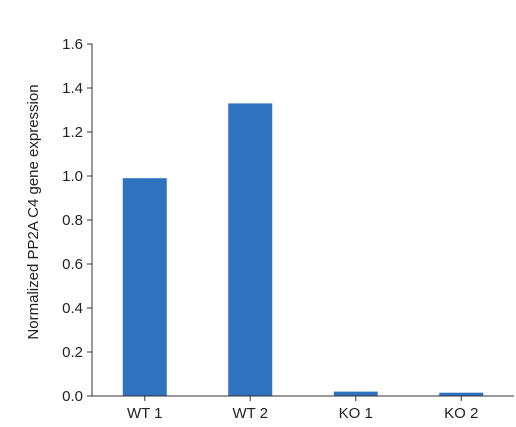  What do you see at coordinates (72, 132) in the screenshot?
I see `y-tick-label: 1.2` at bounding box center [72, 132].